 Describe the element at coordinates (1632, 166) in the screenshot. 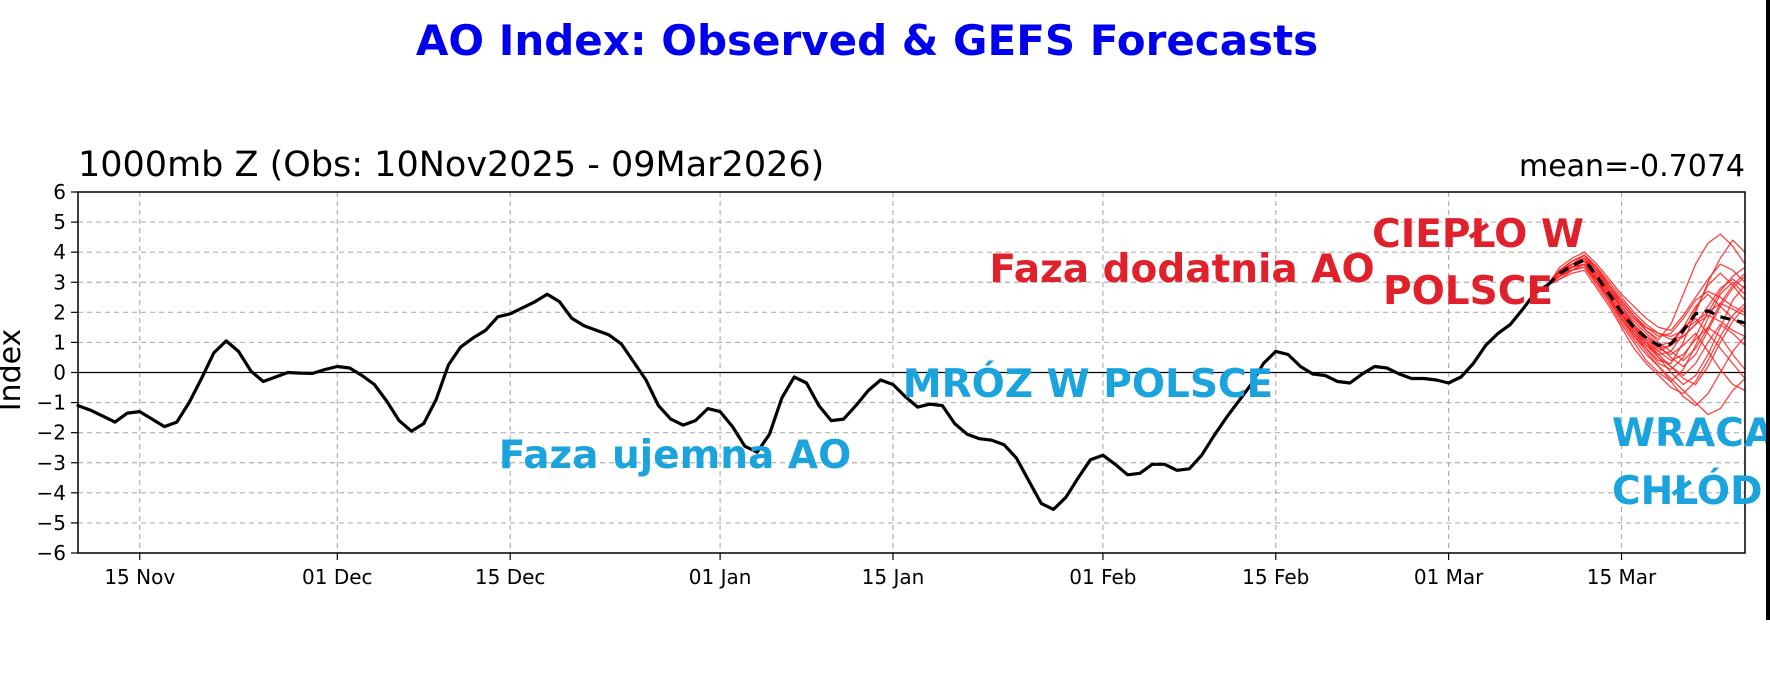

I see `mean-label: mean=-0.7074` at that location.